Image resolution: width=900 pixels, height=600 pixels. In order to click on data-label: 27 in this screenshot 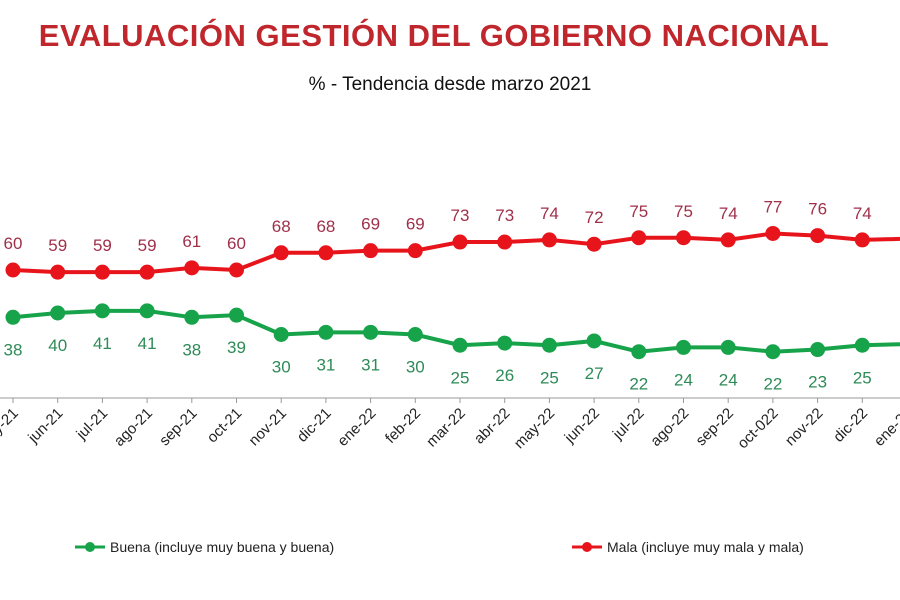, I will do `click(594, 373)`.